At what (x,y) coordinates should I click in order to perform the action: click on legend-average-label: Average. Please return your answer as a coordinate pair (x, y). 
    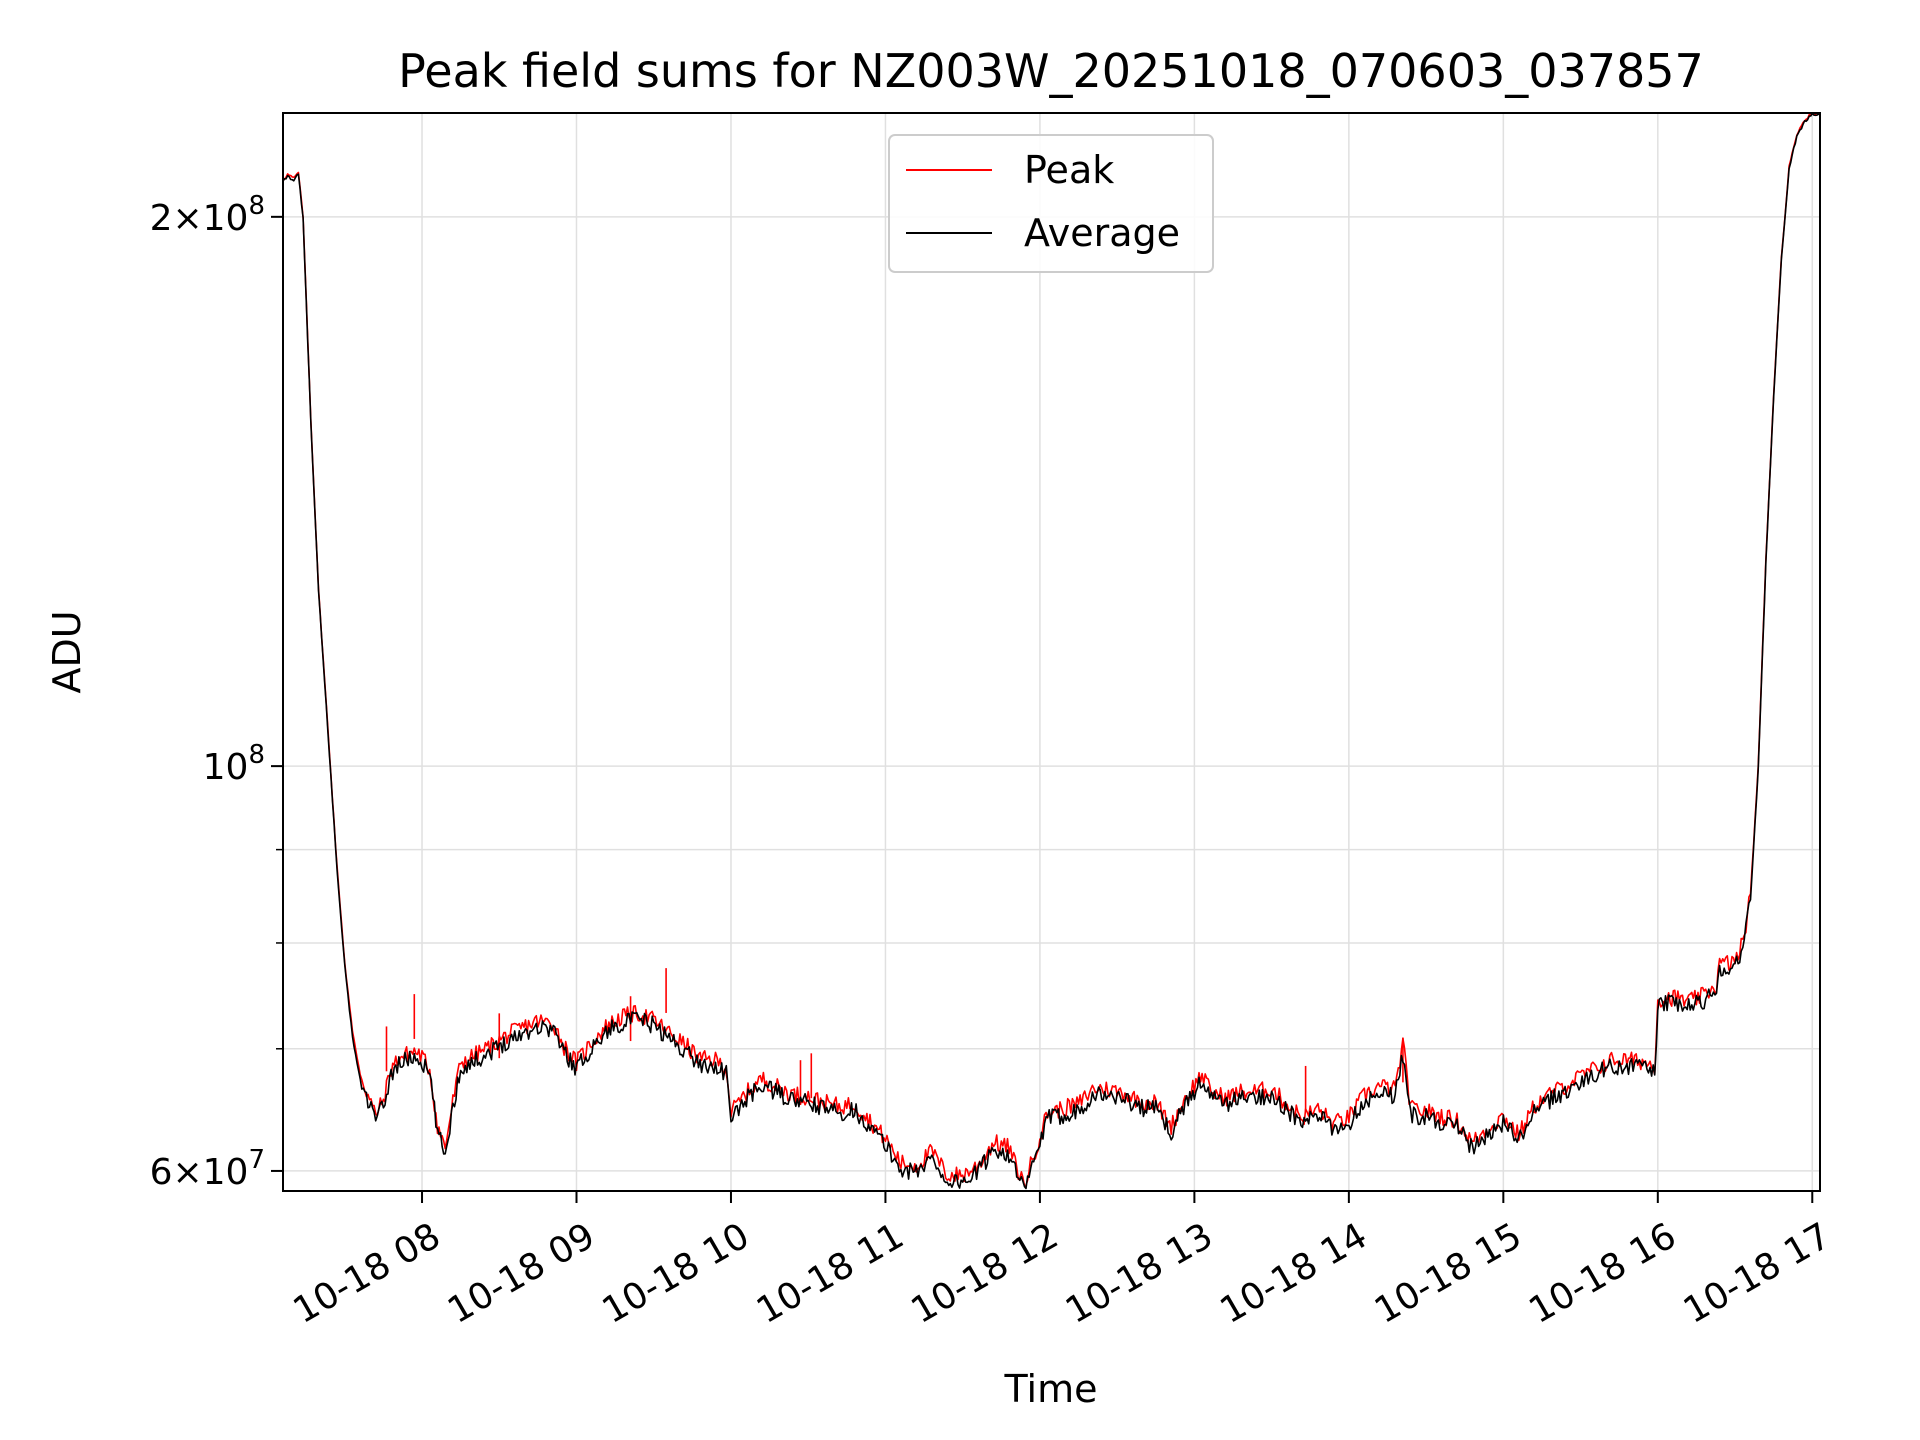
    Looking at the image, I should click on (1102, 233).